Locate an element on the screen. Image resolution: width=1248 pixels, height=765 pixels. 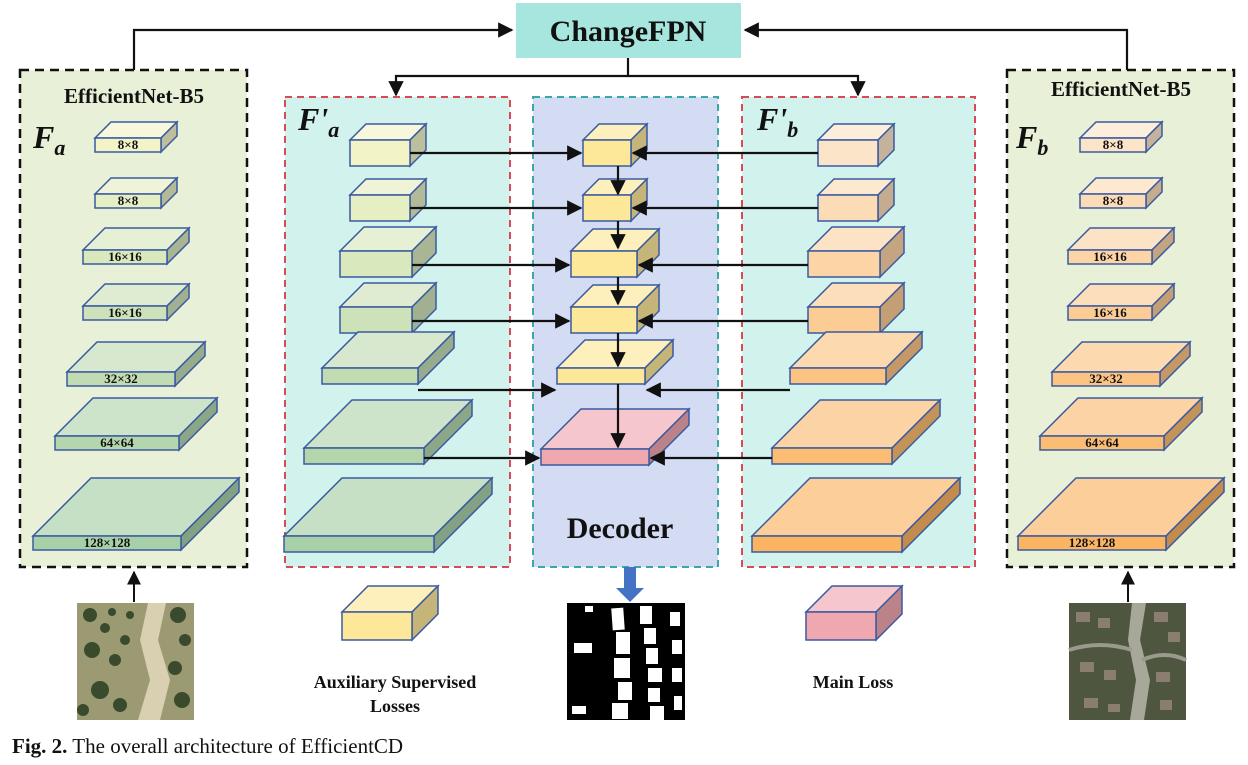
right-backbone-heading: EfficientNet-B5 is located at coordinates (1121, 89).